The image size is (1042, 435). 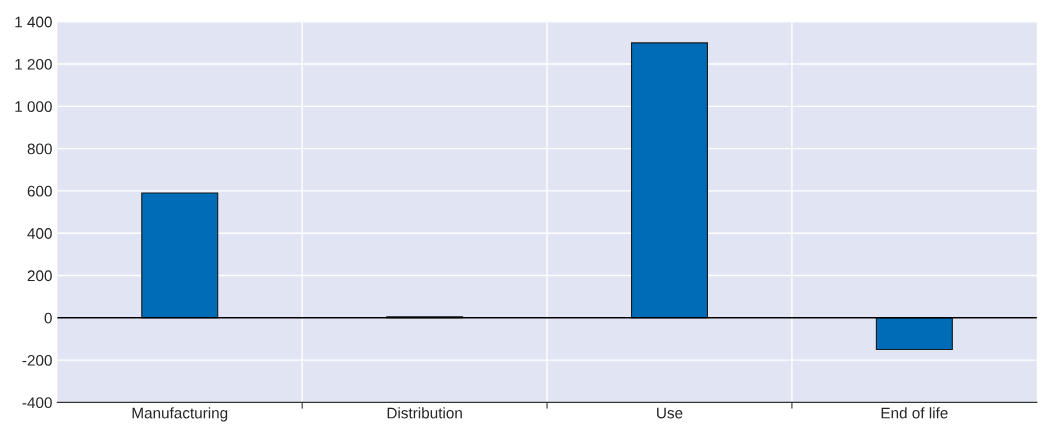 I want to click on y-tick-label: 0, so click(x=48, y=318).